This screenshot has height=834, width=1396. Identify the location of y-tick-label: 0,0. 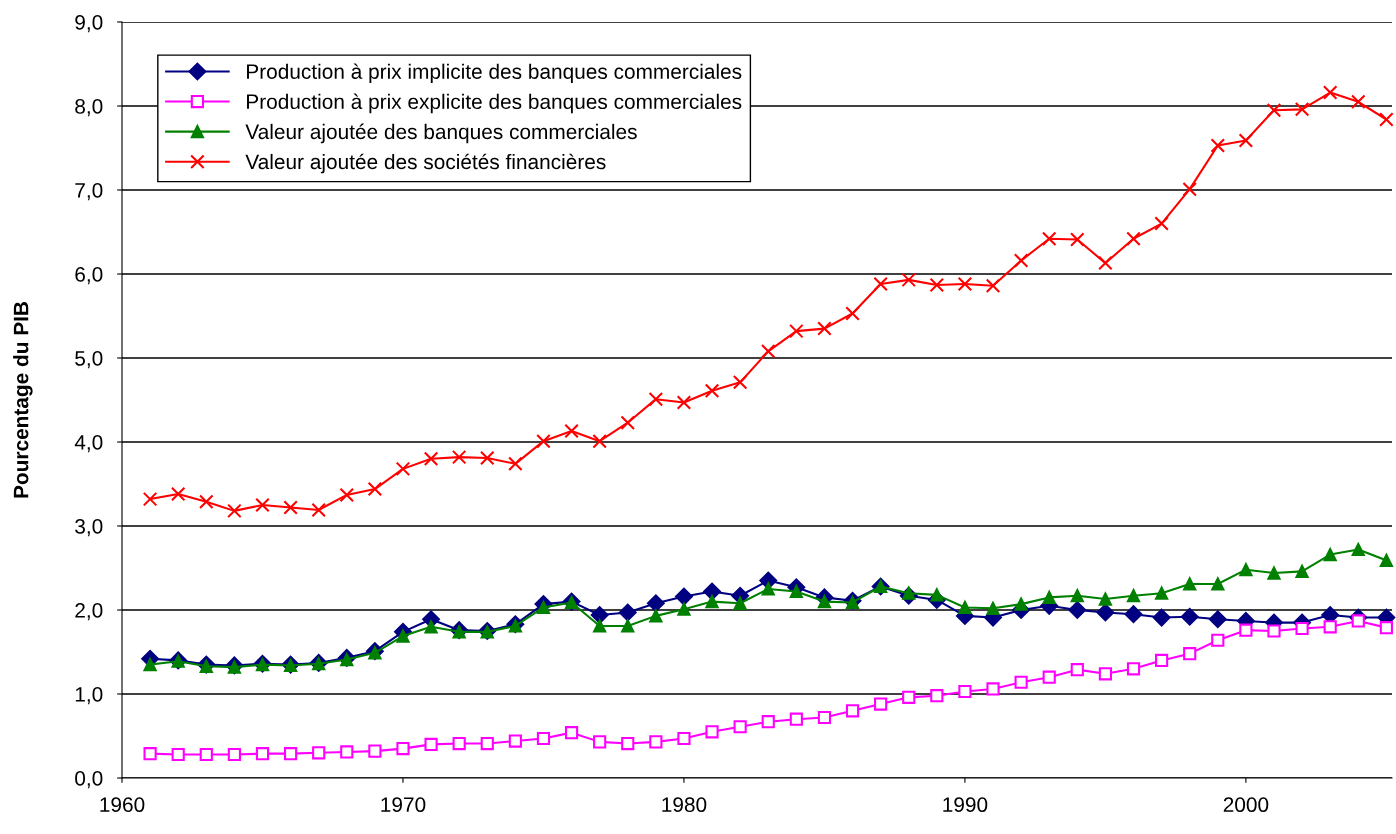
(89, 780).